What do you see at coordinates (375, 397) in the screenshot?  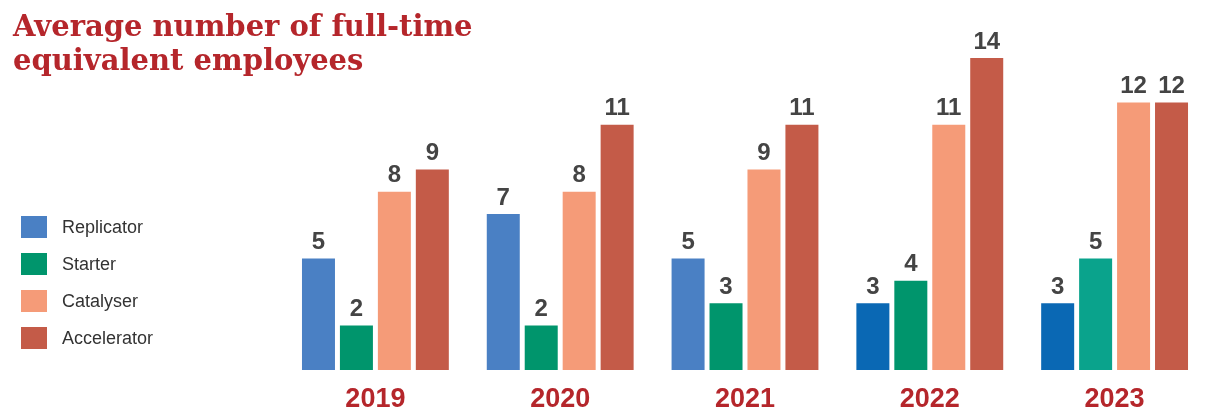 I see `x-tick-label: 2019` at bounding box center [375, 397].